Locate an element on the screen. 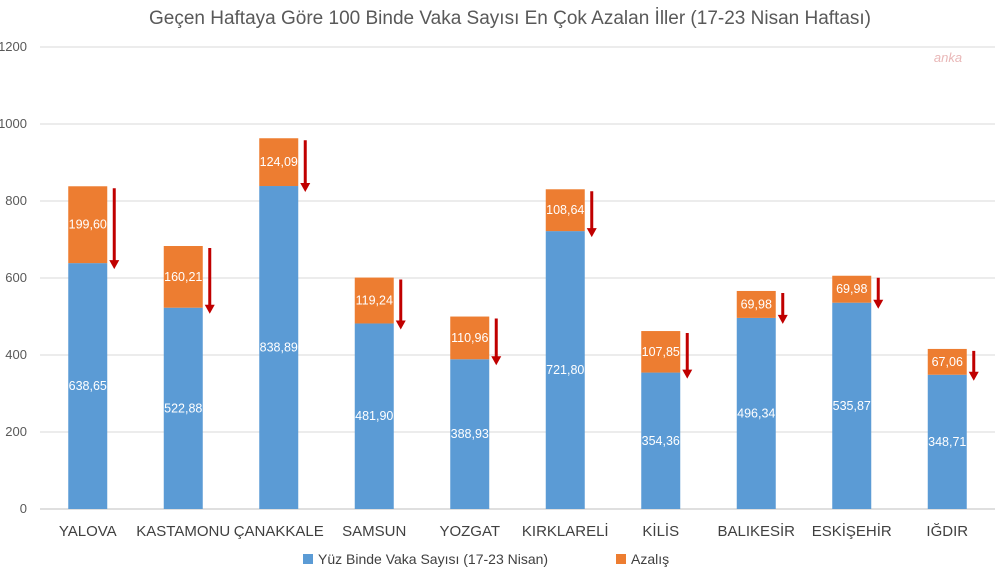  y-tick-label: 600 is located at coordinates (16, 277).